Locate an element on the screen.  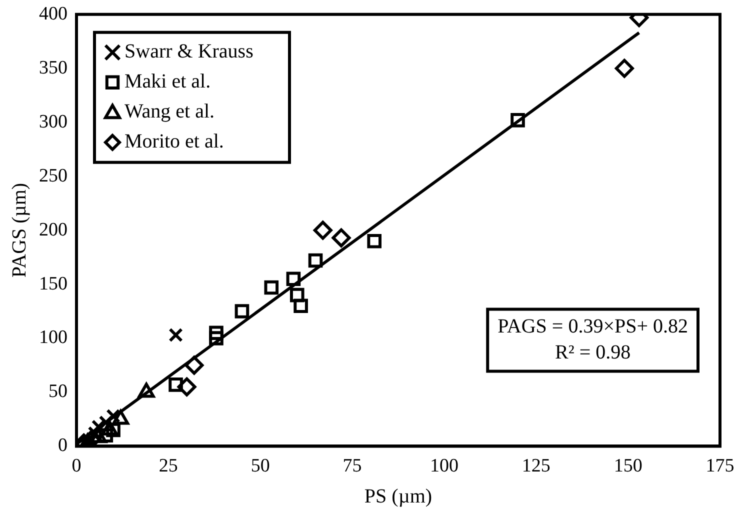
annotation: R² = 0.98 is located at coordinates (592, 352).